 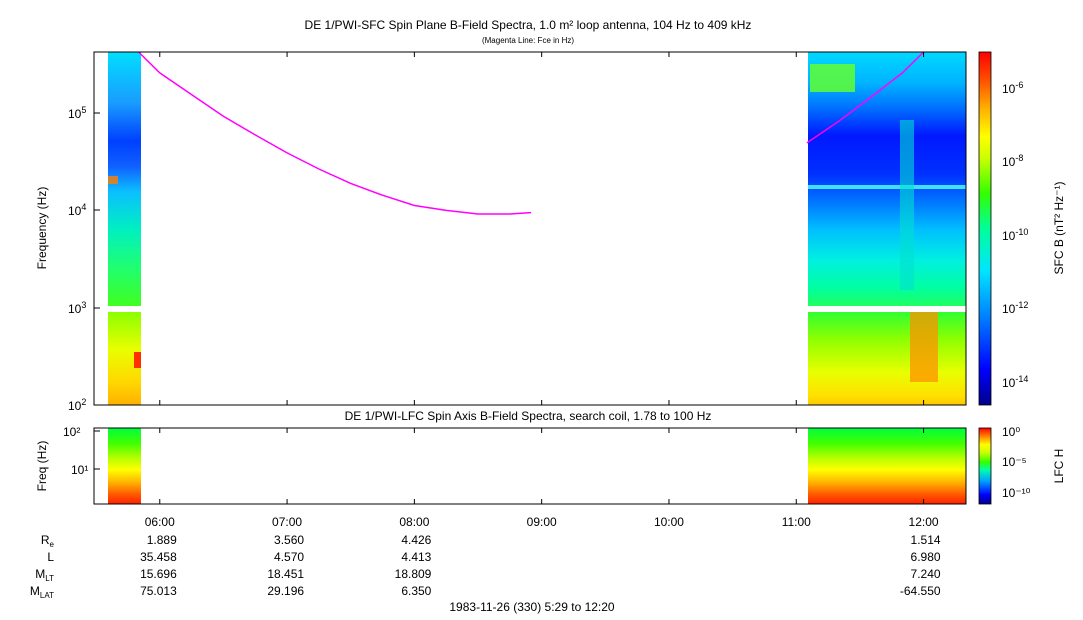 I want to click on bottom-plot-frame, so click(x=530, y=466).